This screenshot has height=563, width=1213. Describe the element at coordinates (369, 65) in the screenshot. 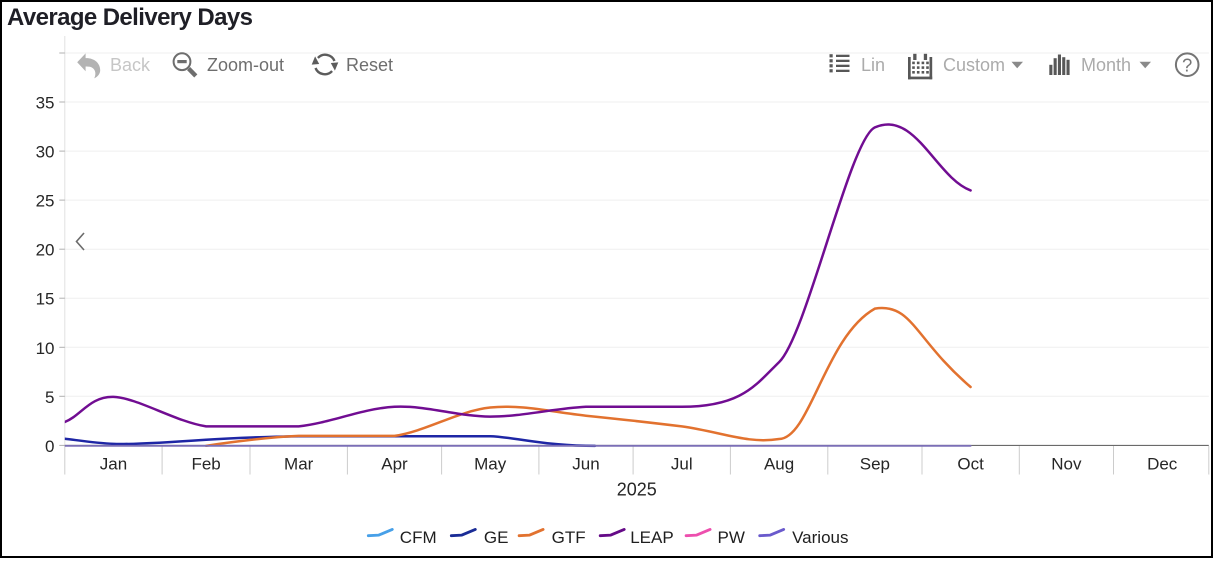

I see `svg-text: Reset` at that location.